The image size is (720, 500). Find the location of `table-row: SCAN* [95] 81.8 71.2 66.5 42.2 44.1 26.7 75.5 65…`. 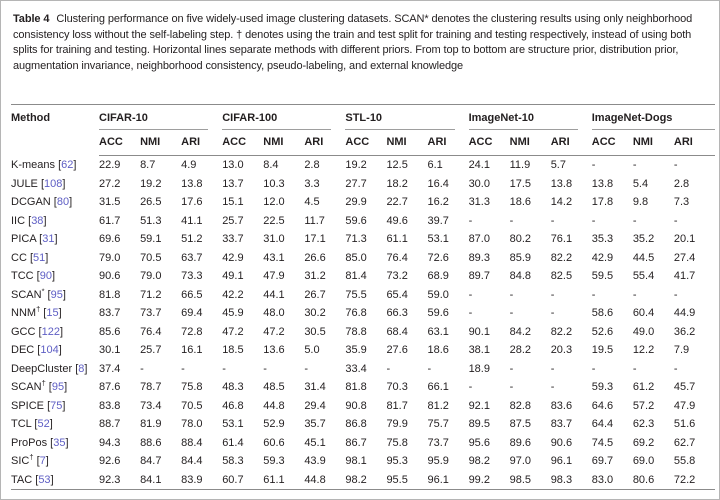

table-row: SCAN* [95] 81.8 71.2 66.5 42.2 44.1 26.7 75.5 65… is located at coordinates (363, 295).